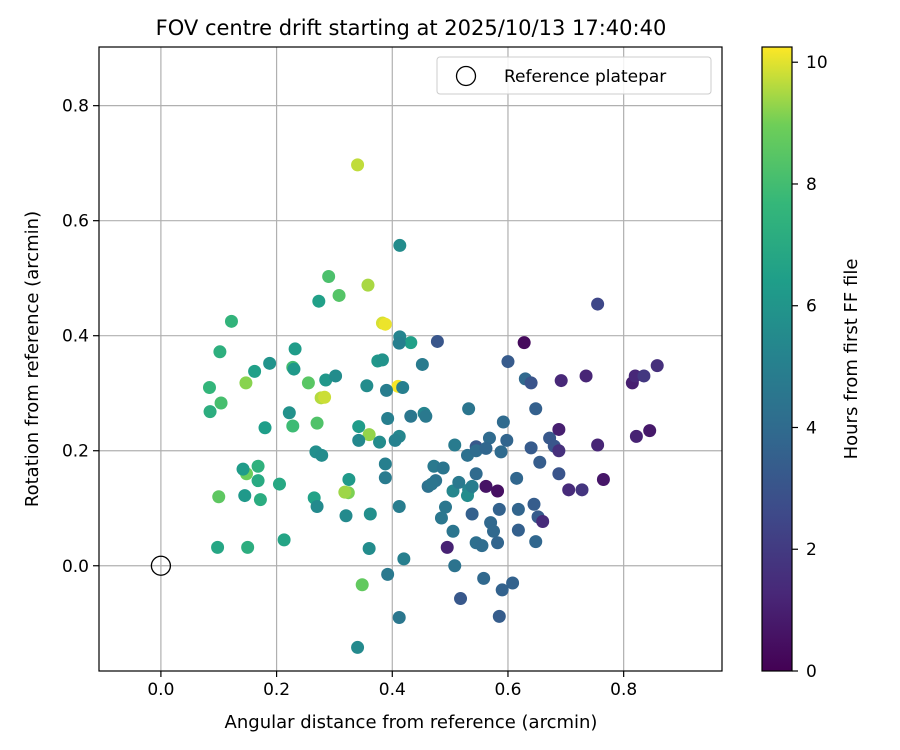 Image resolution: width=900 pixels, height=750 pixels. What do you see at coordinates (466, 76) in the screenshot?
I see `legend-marker-icon` at bounding box center [466, 76].